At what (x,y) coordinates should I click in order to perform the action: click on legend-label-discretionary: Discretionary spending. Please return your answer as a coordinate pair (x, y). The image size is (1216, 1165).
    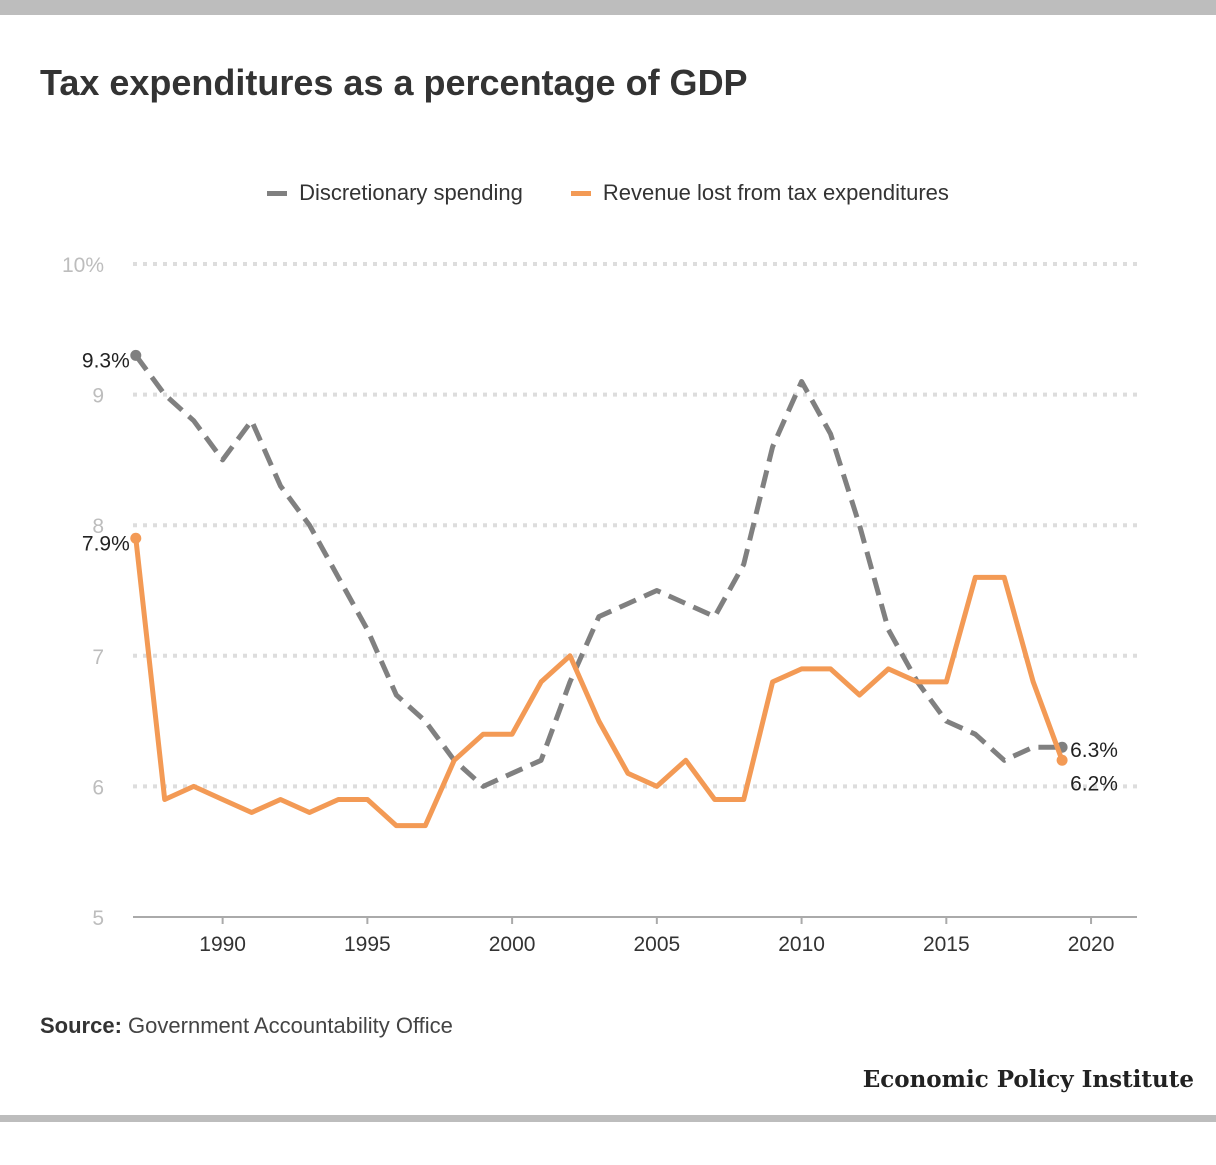
    Looking at the image, I should click on (411, 192).